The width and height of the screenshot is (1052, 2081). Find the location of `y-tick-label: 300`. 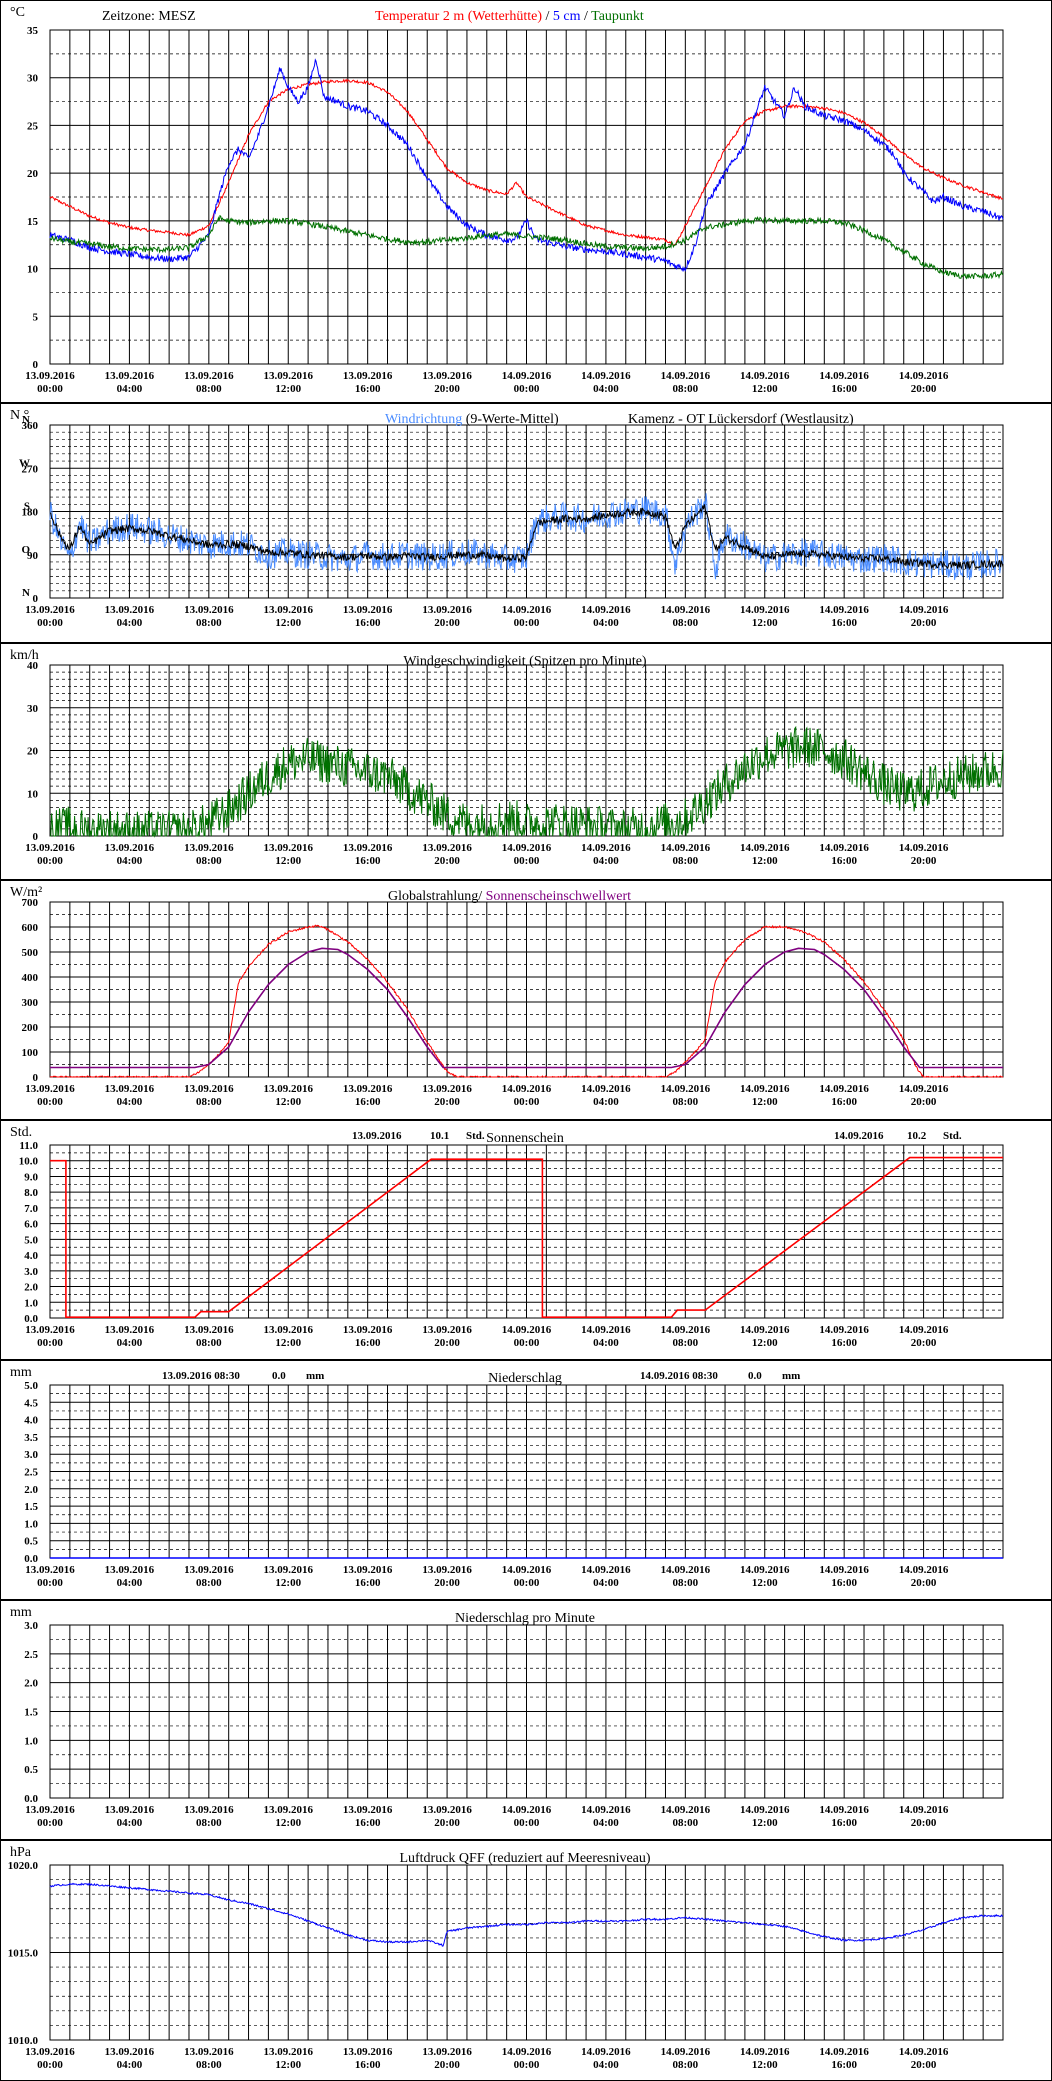

y-tick-label: 300 is located at coordinates (30, 1003).